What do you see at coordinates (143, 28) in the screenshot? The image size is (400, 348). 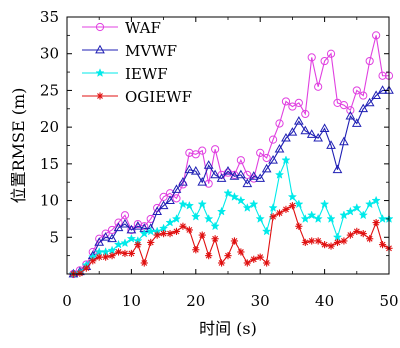 I see `legend-label: WAF` at bounding box center [143, 28].